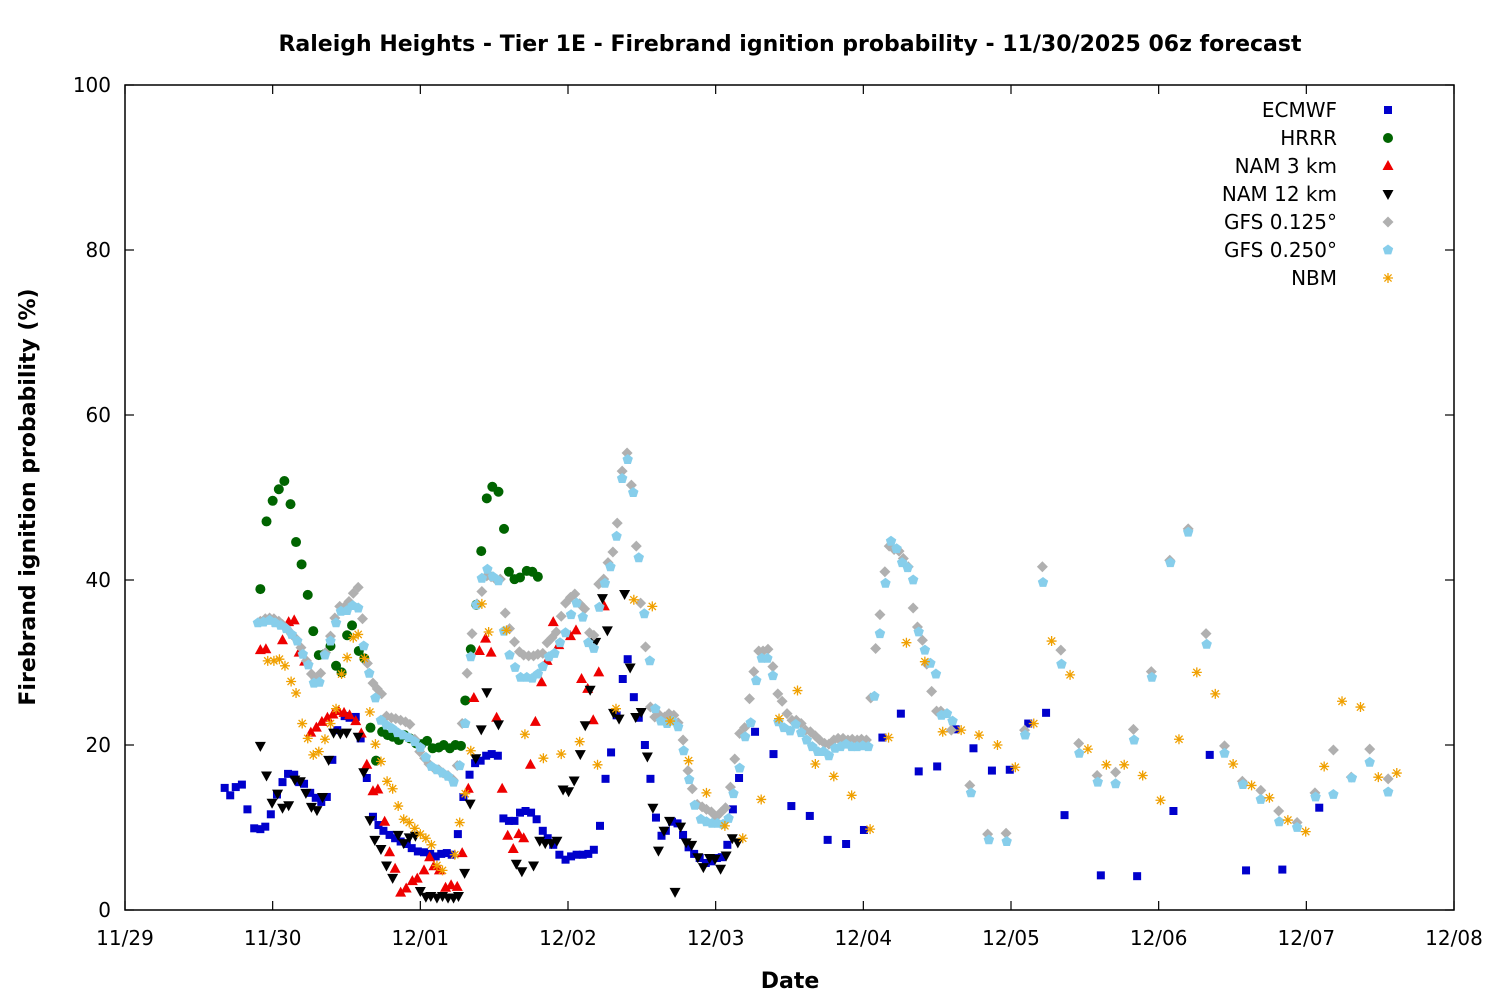 The height and width of the screenshot is (1000, 1500). I want to click on legend-marker, so click(1388, 222).